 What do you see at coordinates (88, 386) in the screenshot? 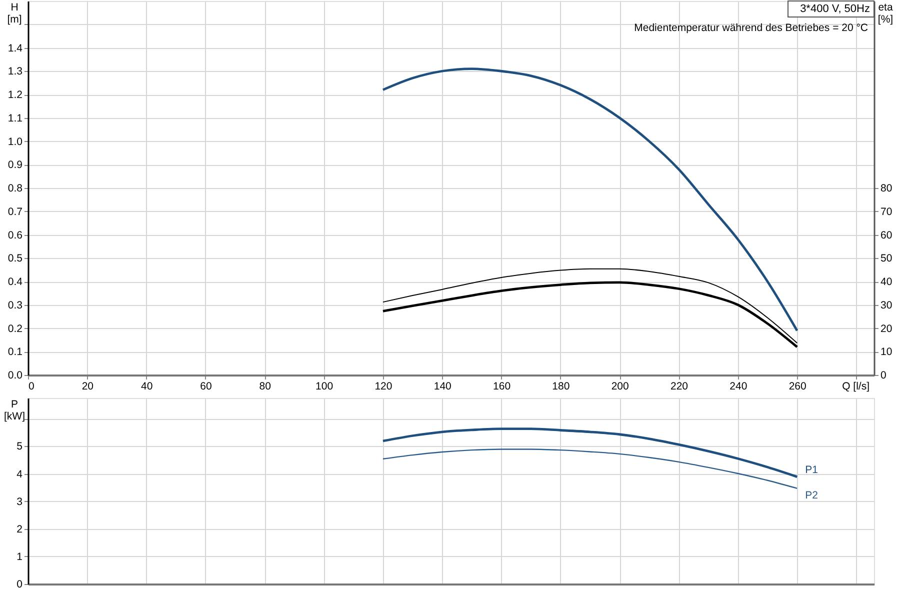
I see `x-tick-label: 20` at bounding box center [88, 386].